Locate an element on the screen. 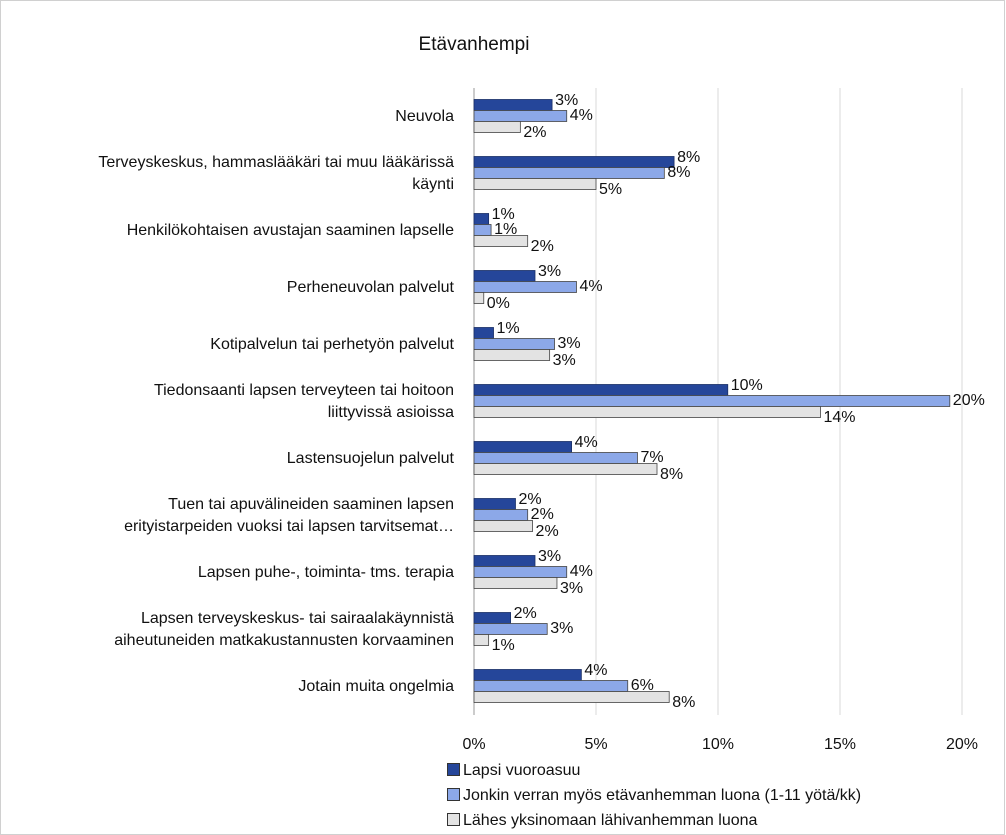  chart-title: Etävanhempi is located at coordinates (474, 44).